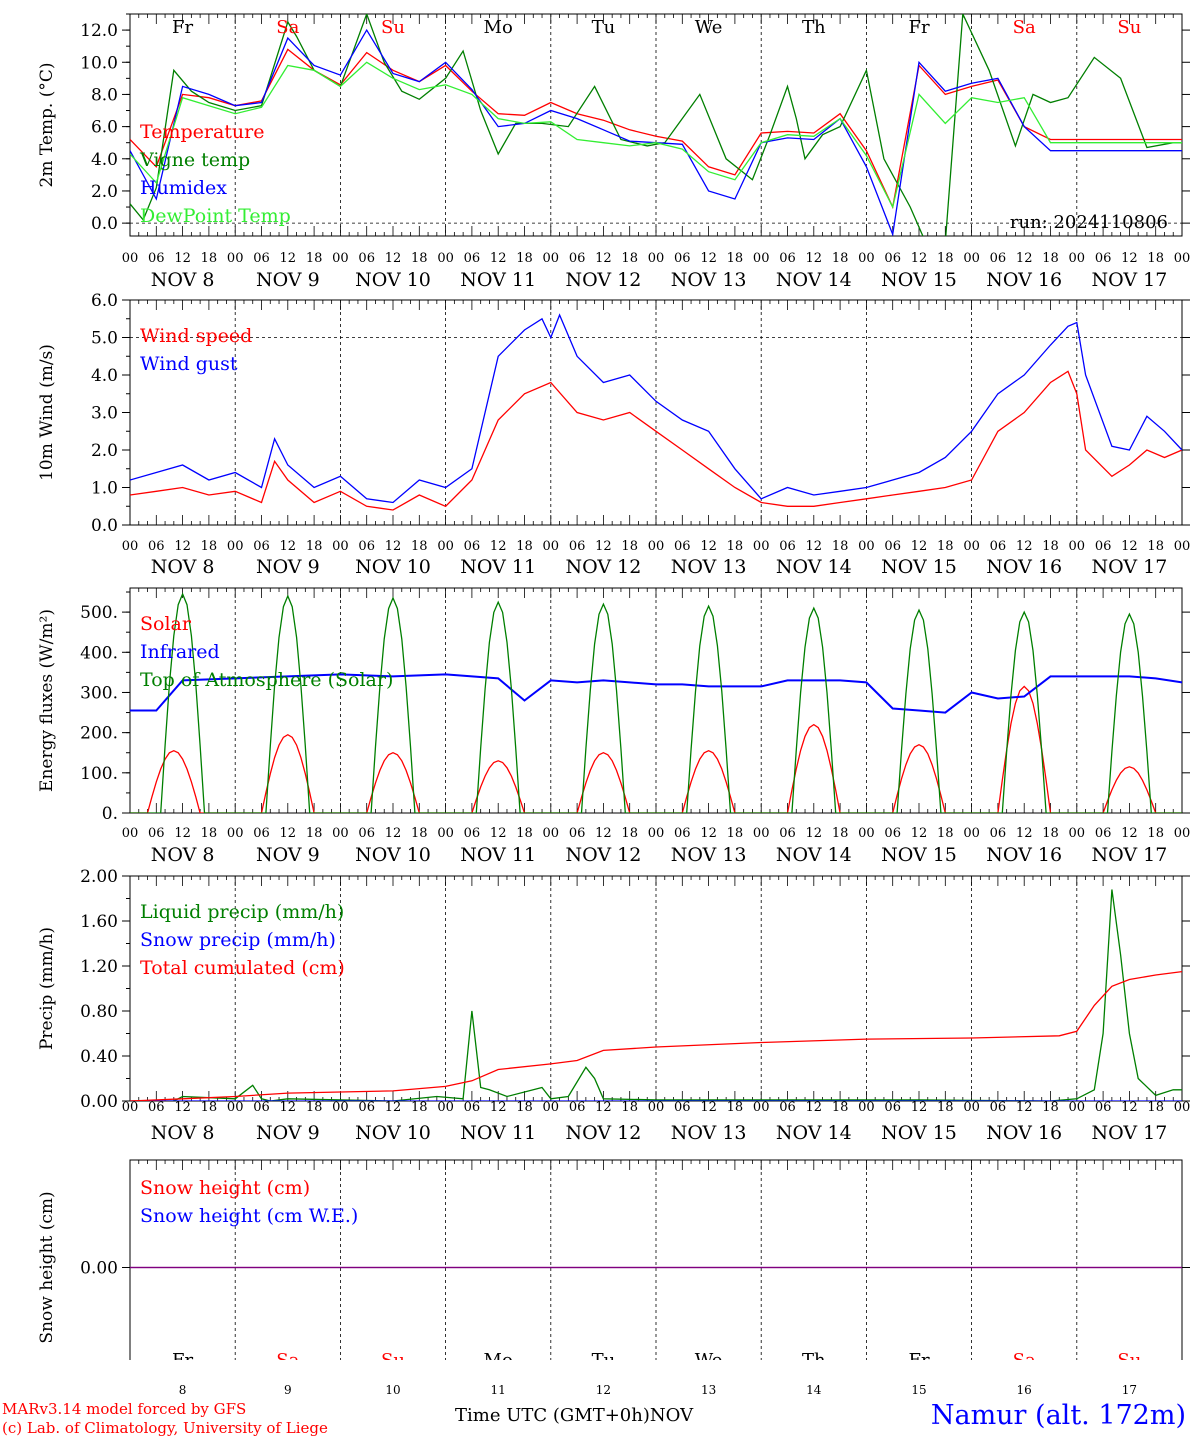 The height and width of the screenshot is (1440, 1194). What do you see at coordinates (656, 135) in the screenshot?
I see `series-line-dewpoint-temp` at bounding box center [656, 135].